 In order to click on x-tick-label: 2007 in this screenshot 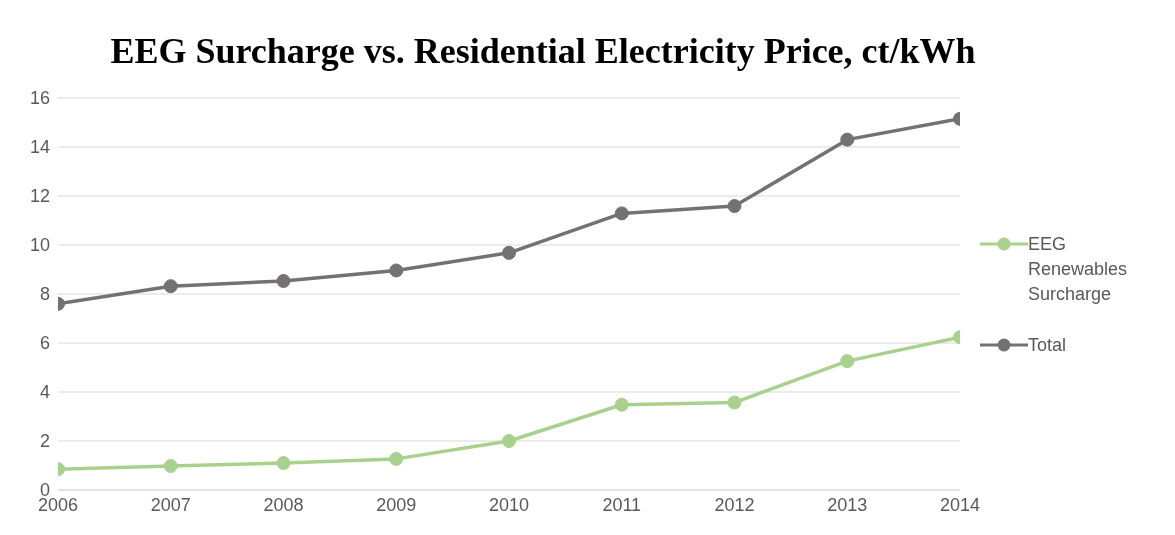, I will do `click(170, 504)`.